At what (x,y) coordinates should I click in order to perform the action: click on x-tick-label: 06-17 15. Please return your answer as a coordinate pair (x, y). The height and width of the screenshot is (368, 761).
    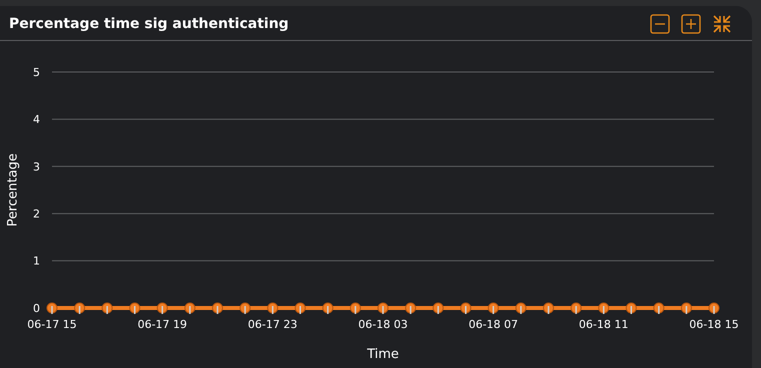
    Looking at the image, I should click on (52, 324).